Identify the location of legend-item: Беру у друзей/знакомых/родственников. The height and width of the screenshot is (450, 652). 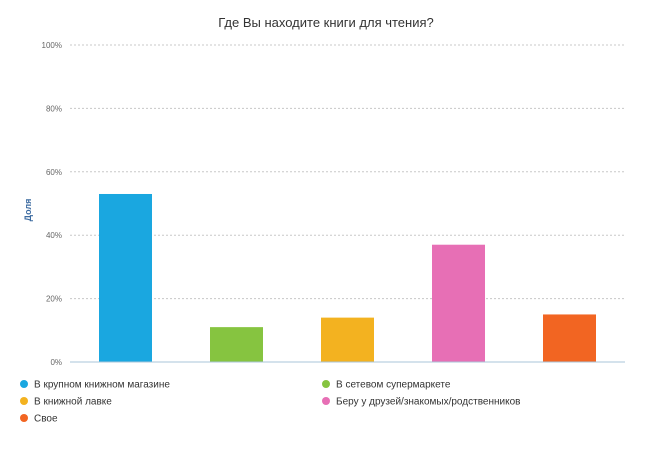
(421, 402).